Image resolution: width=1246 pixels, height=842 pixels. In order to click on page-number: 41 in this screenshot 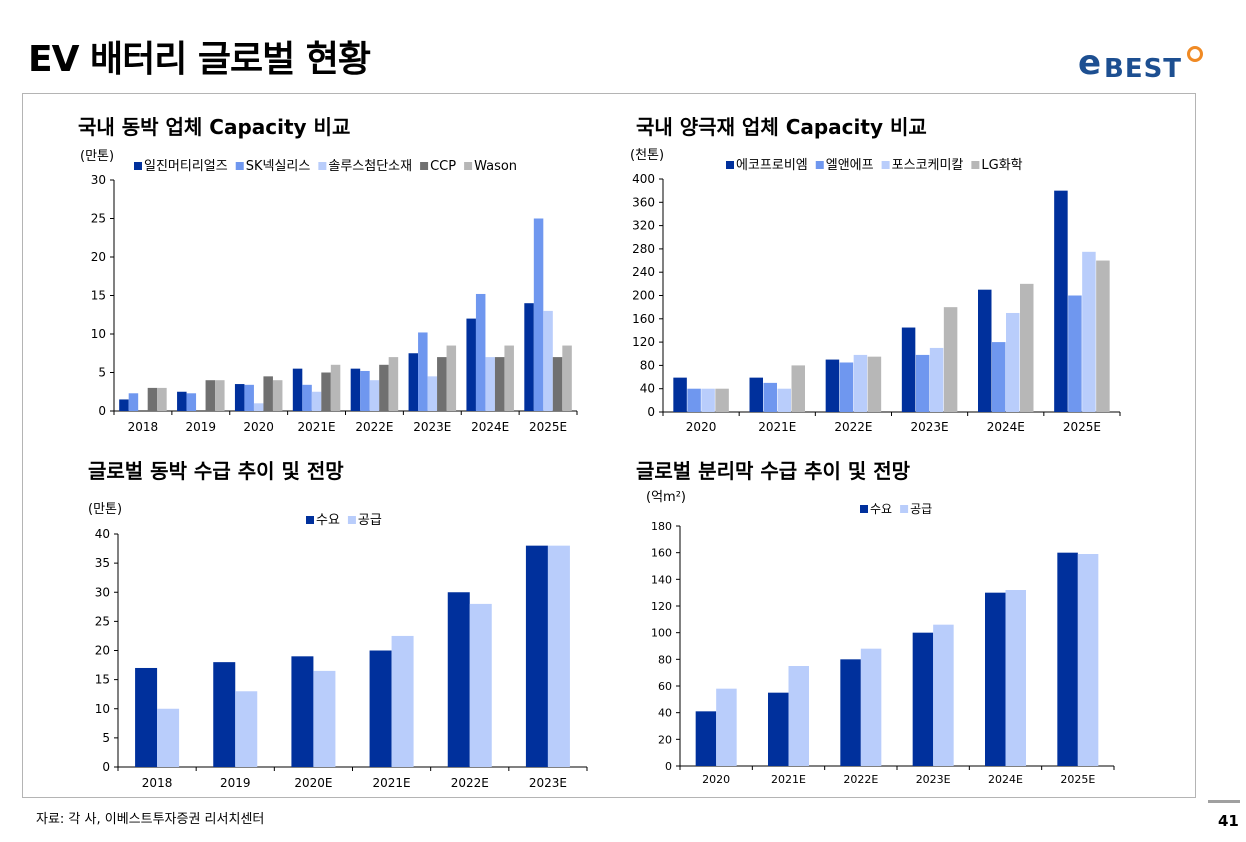, I will do `click(1228, 821)`.